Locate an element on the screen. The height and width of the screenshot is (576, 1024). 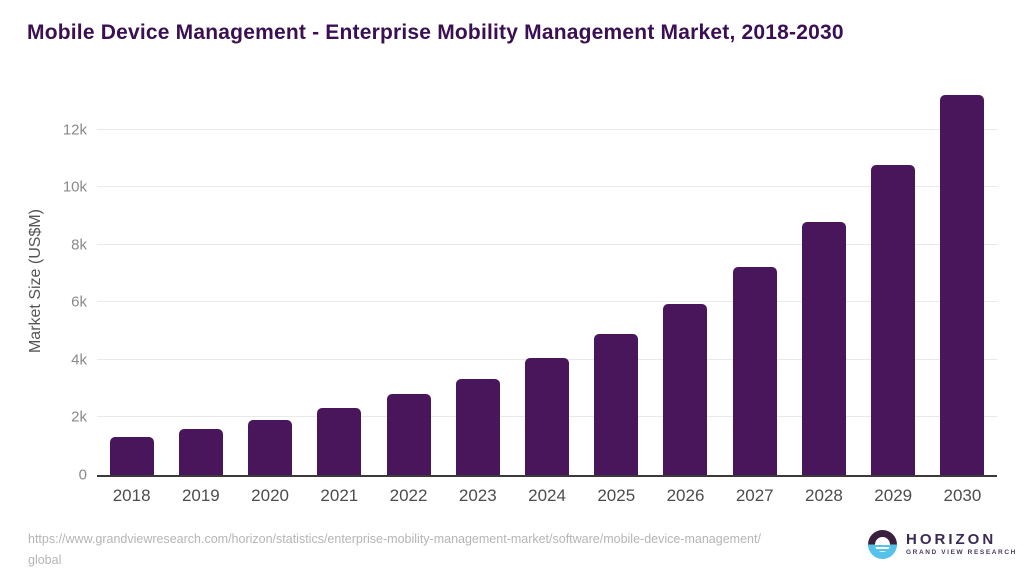
horizon-logo: HORIZON GRAND VIEW RESEARCH is located at coordinates (942, 544).